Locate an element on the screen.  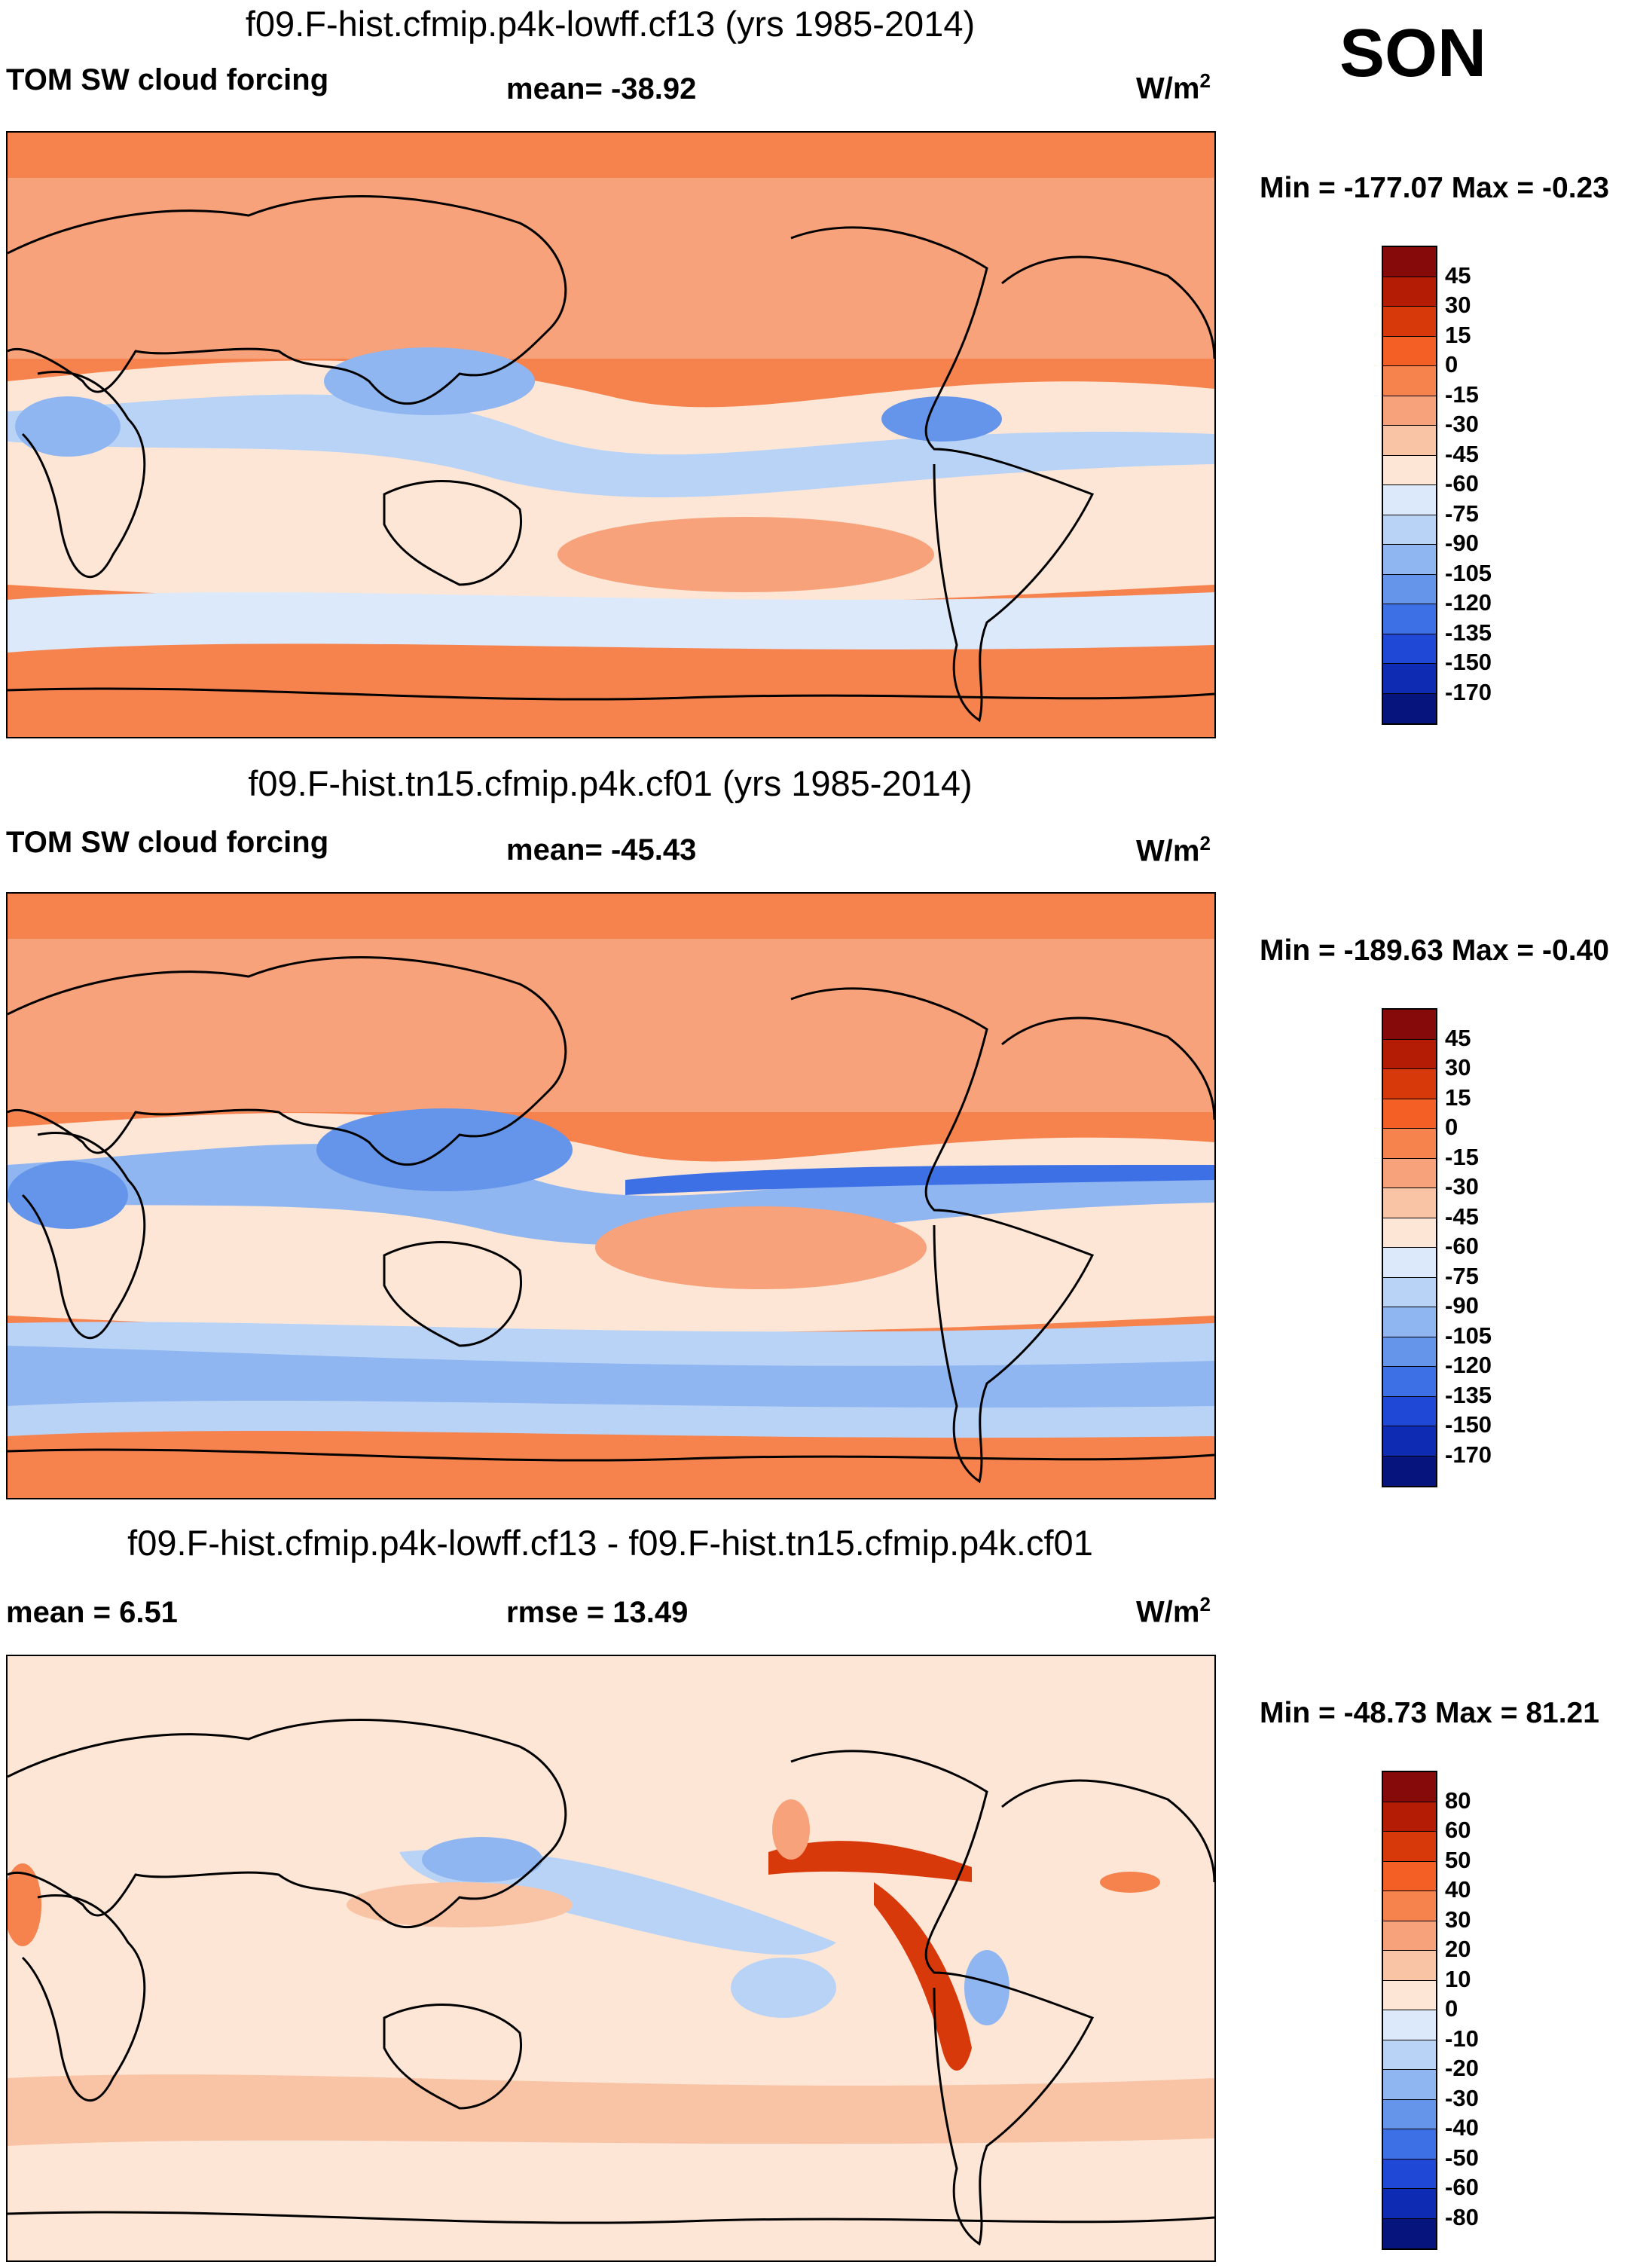
panel1-band-north is located at coordinates (611, 268).